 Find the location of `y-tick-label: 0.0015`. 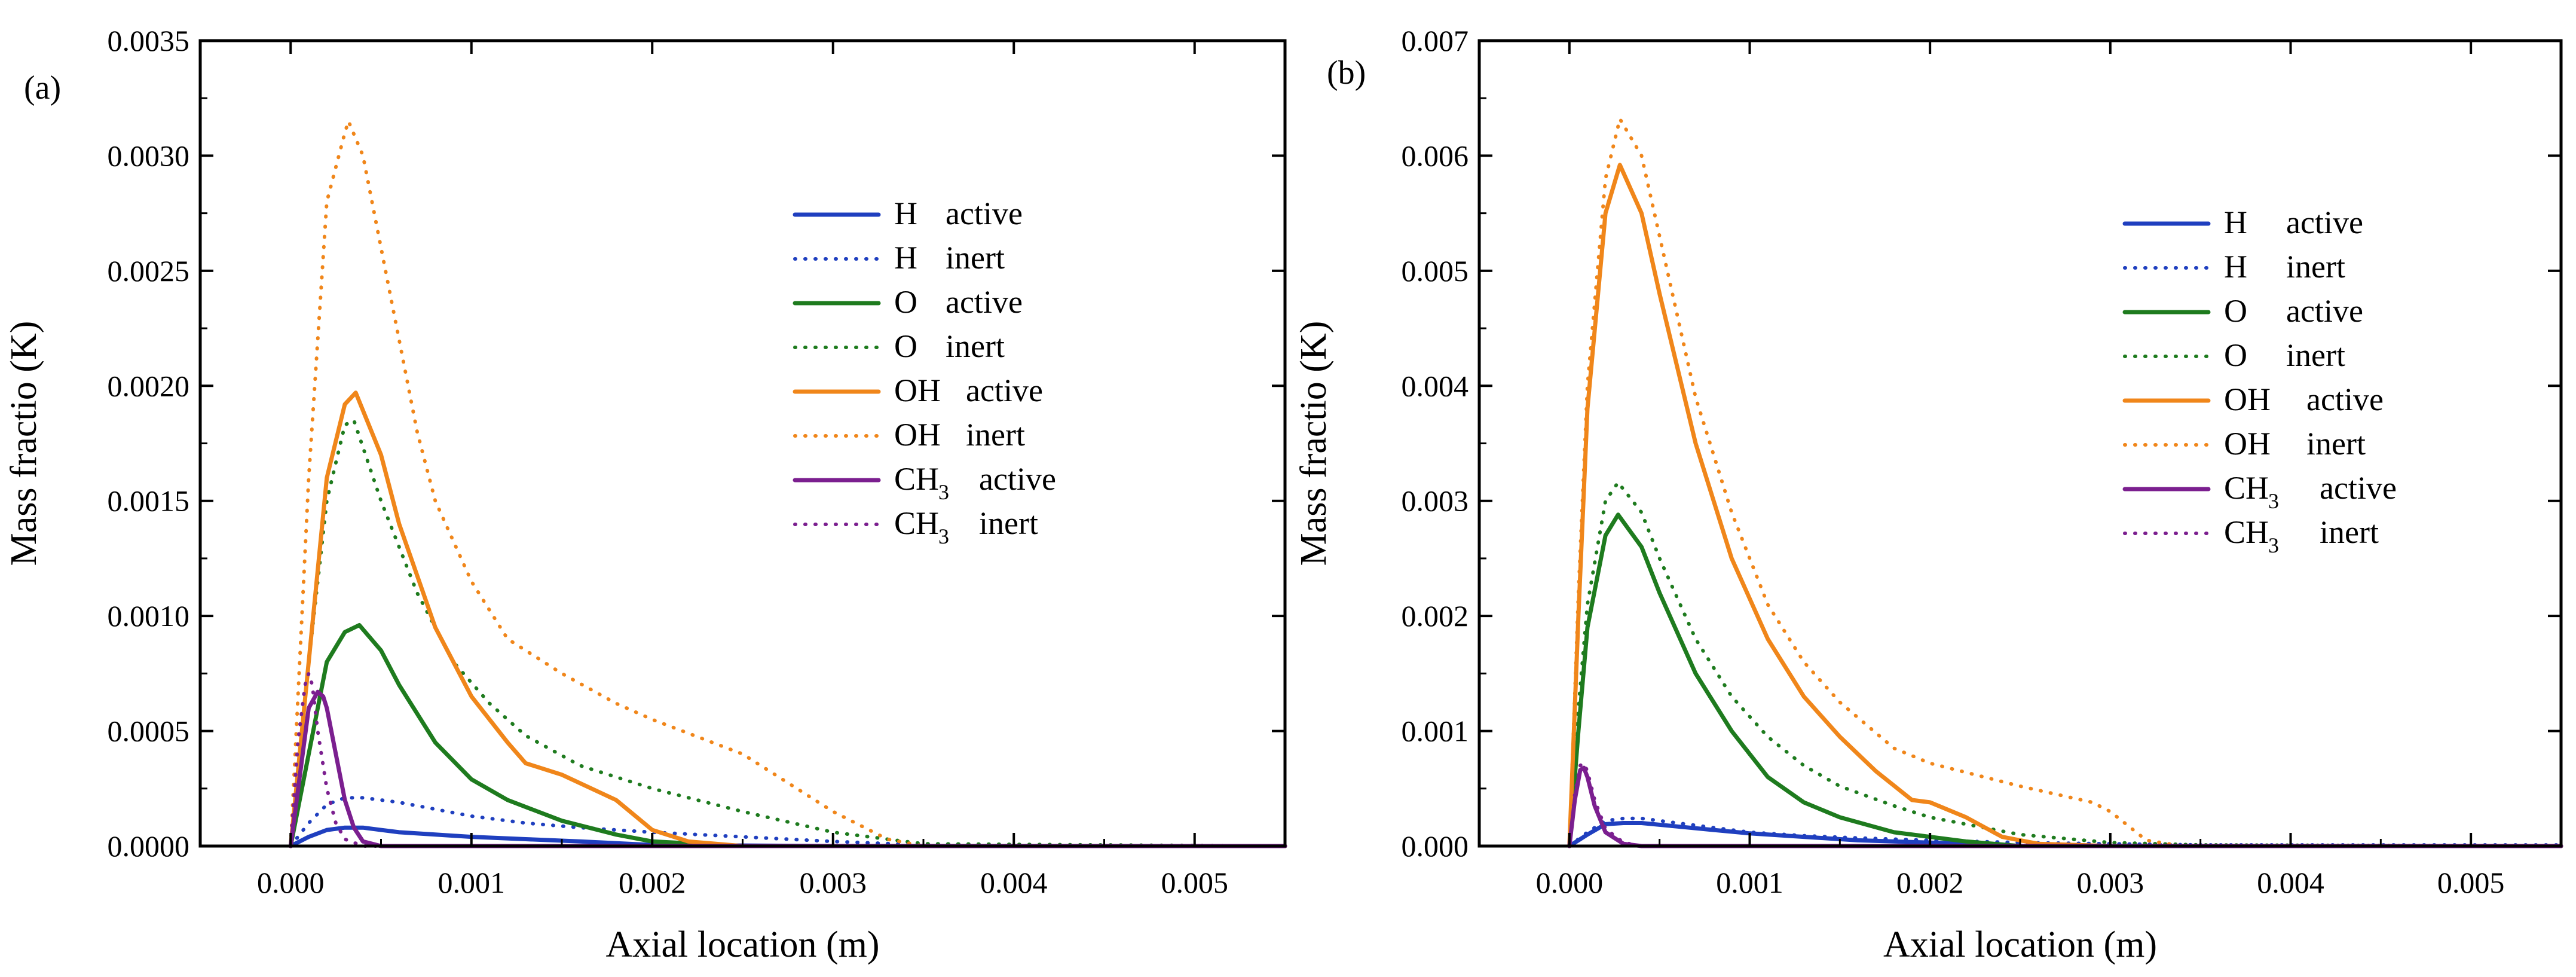

y-tick-label: 0.0015 is located at coordinates (149, 501).